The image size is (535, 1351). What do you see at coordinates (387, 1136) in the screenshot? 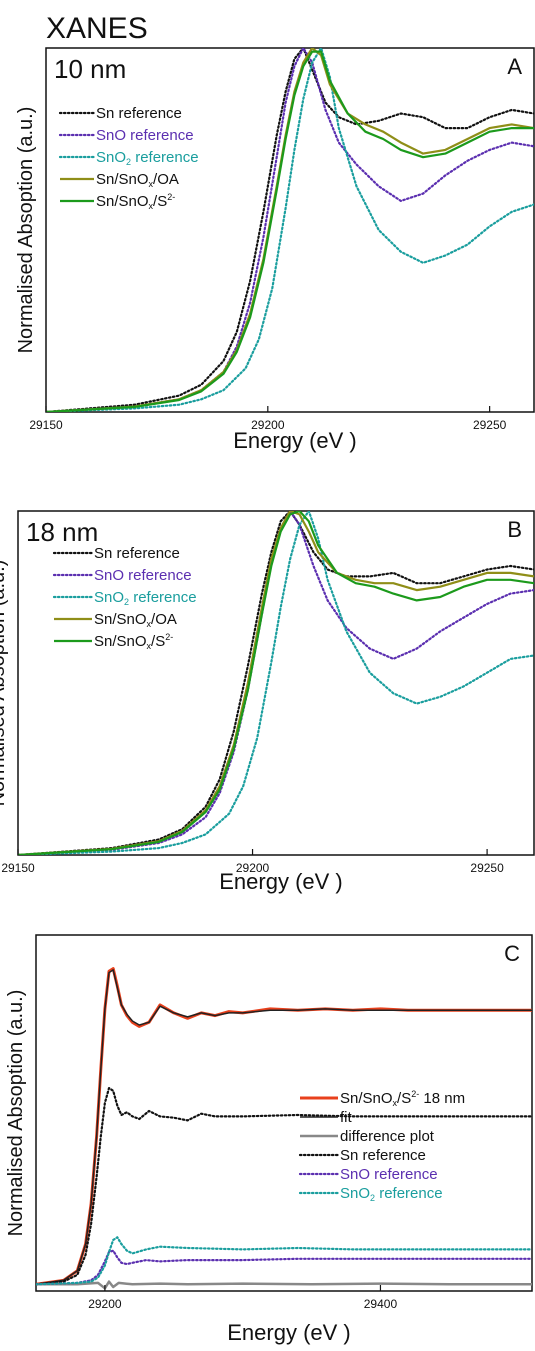
I see `legend-label: difference plot` at bounding box center [387, 1136].